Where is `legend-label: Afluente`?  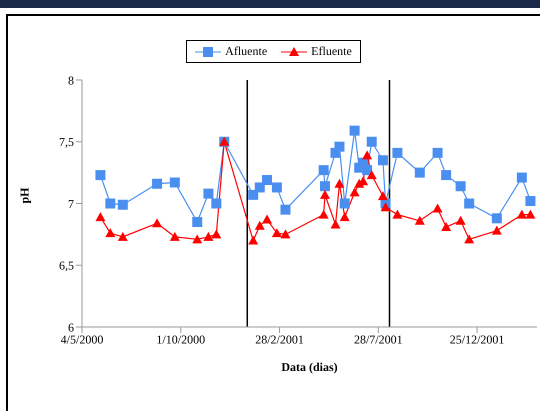
legend-label: Afluente is located at coordinates (246, 51).